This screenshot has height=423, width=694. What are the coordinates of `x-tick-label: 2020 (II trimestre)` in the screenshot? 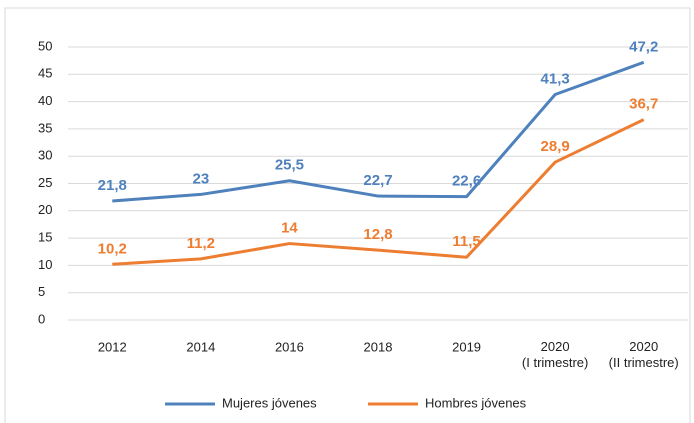 It's located at (644, 354).